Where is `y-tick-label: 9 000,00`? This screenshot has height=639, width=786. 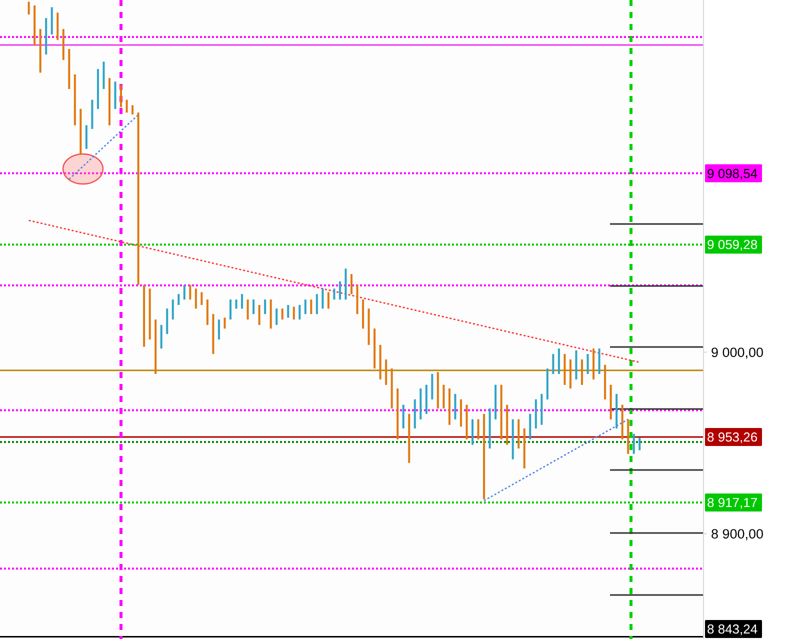 y-tick-label: 9 000,00 is located at coordinates (737, 352).